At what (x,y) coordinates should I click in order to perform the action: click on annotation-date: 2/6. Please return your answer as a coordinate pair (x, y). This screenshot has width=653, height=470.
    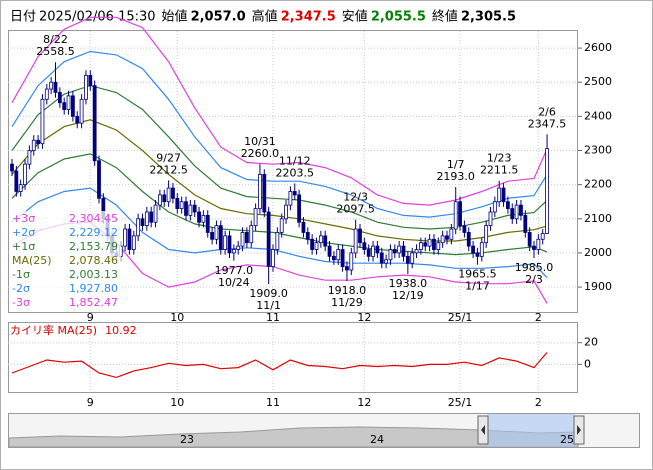
    Looking at the image, I should click on (547, 111).